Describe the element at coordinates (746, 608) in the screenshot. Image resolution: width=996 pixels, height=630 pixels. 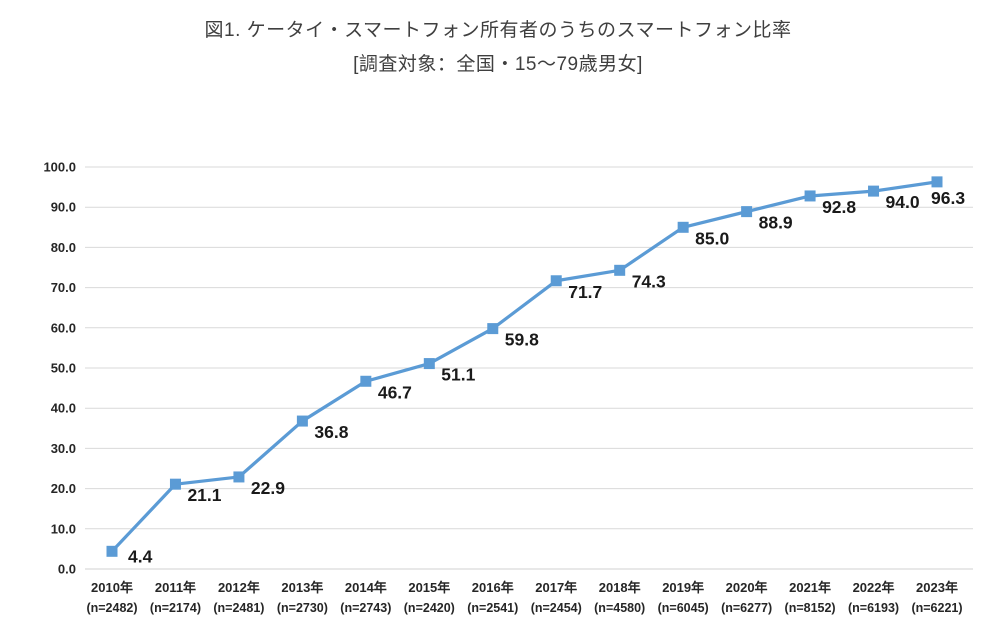
I see `x-tick-sublabel: (n=6277)` at that location.